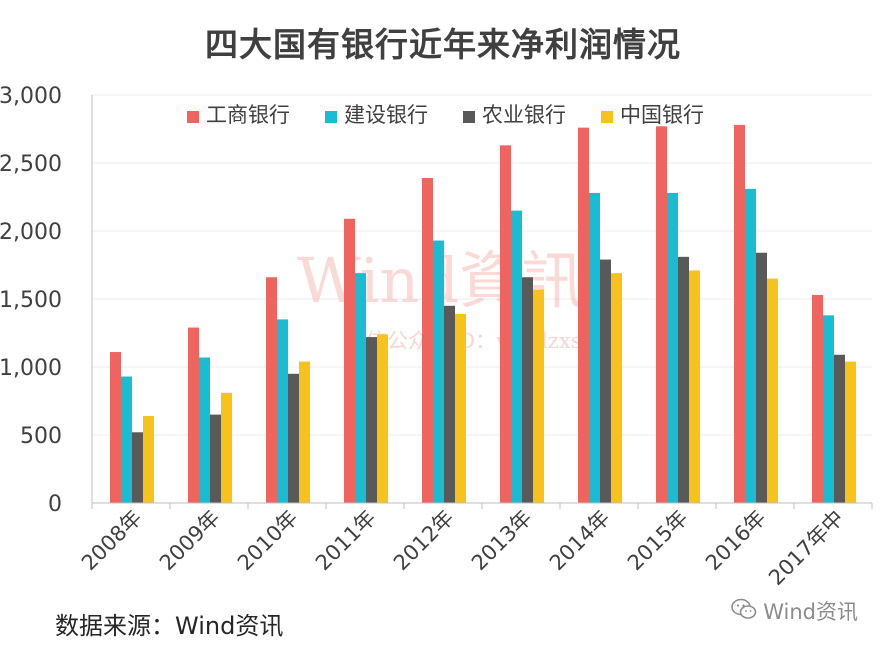  Describe the element at coordinates (502, 541) in the screenshot. I see `x-tick-label: 2013年` at that location.